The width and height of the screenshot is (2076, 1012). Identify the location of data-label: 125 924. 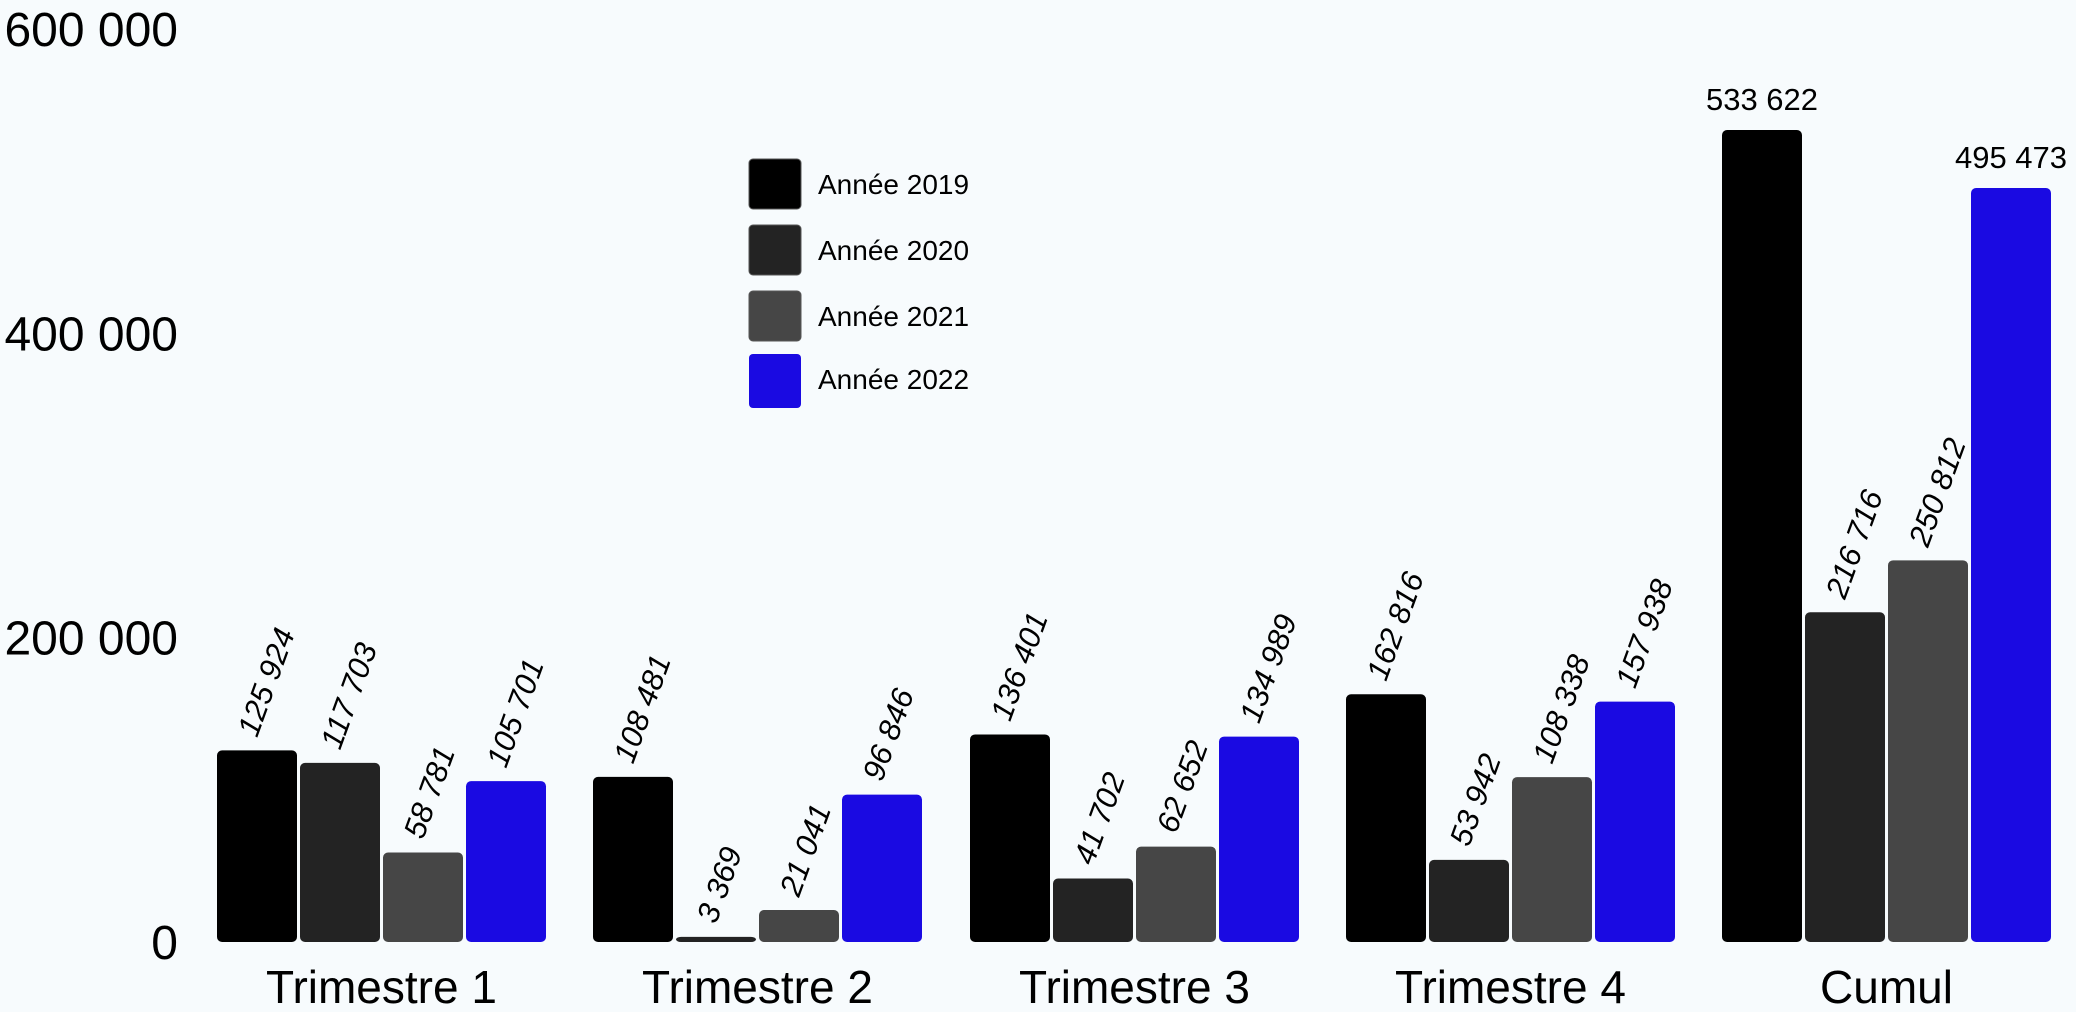
(266, 682).